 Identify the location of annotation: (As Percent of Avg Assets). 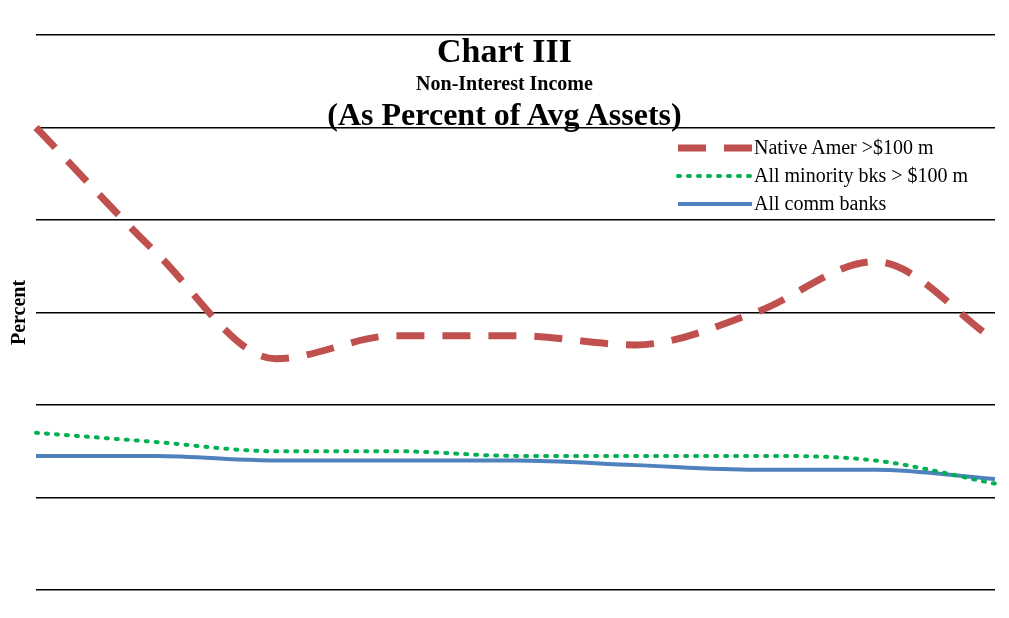
(504, 114).